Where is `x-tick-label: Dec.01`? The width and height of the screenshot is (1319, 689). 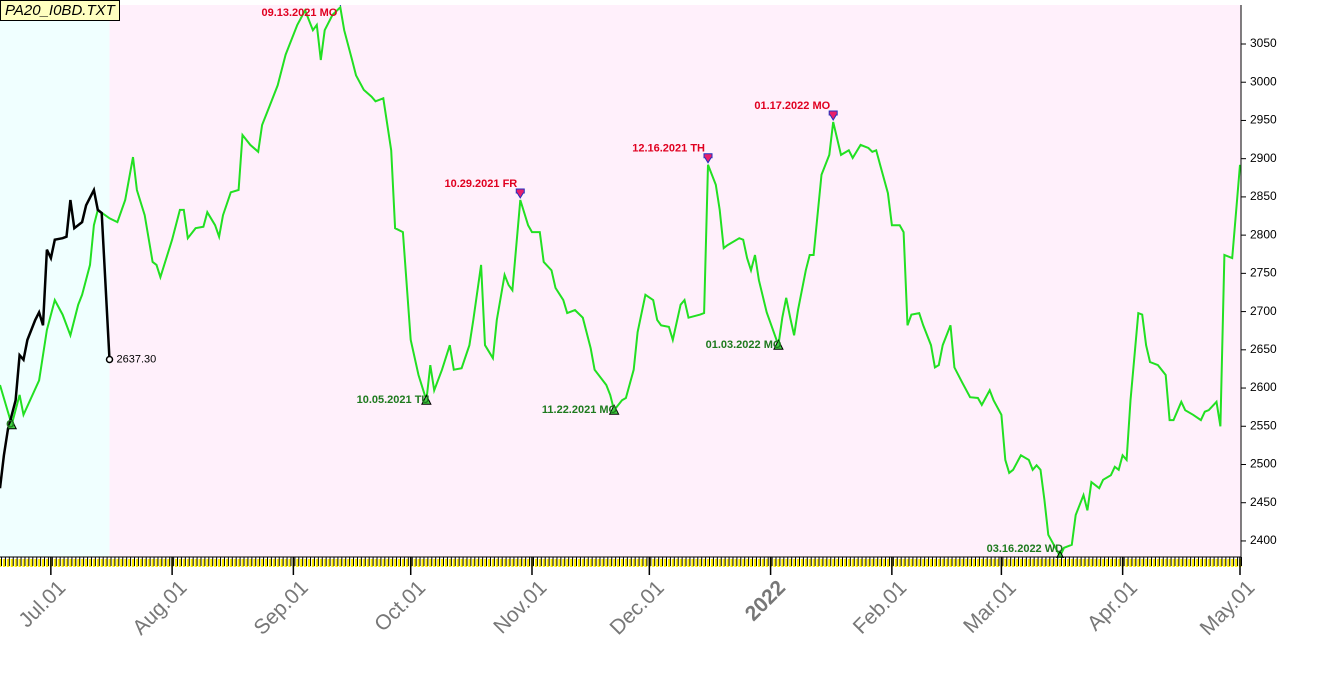
x-tick-label: Dec.01 is located at coordinates (636, 607).